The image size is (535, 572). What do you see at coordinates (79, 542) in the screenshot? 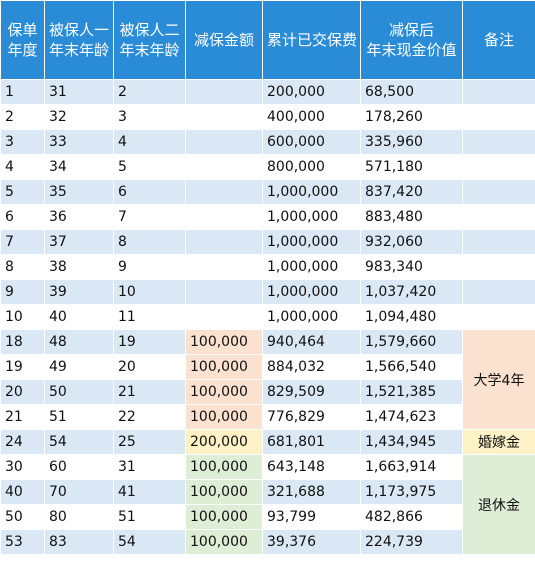
I see `cell: 83` at bounding box center [79, 542].